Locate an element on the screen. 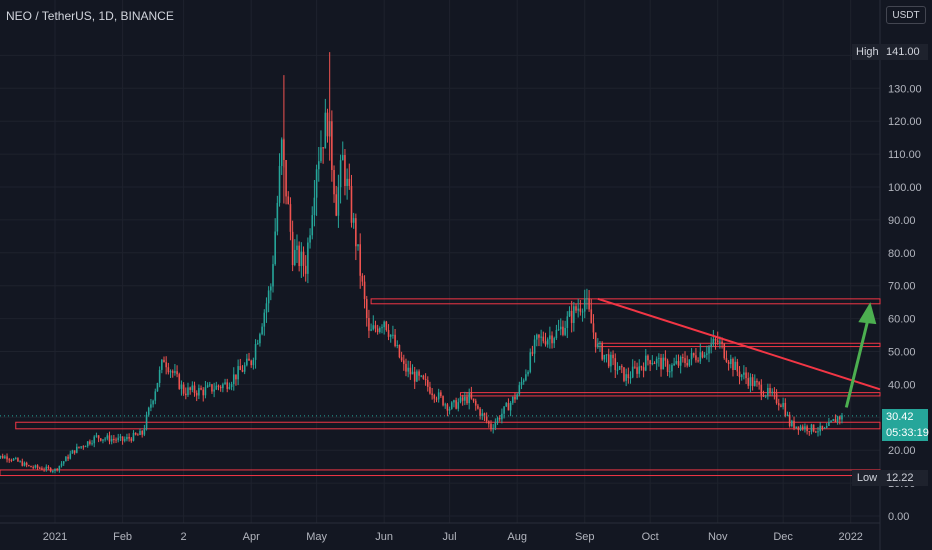  y-tick-label: 60.00 is located at coordinates (902, 320).